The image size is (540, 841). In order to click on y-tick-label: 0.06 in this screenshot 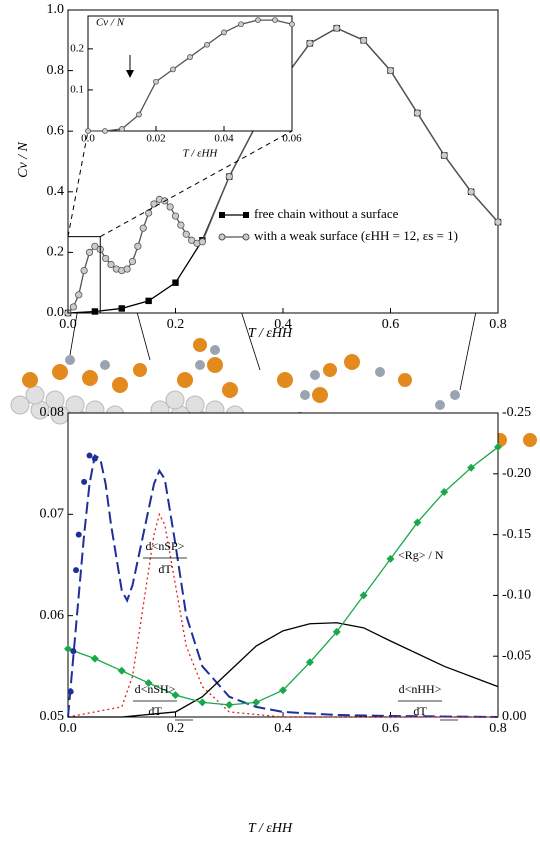, I will do `click(52, 615)`.